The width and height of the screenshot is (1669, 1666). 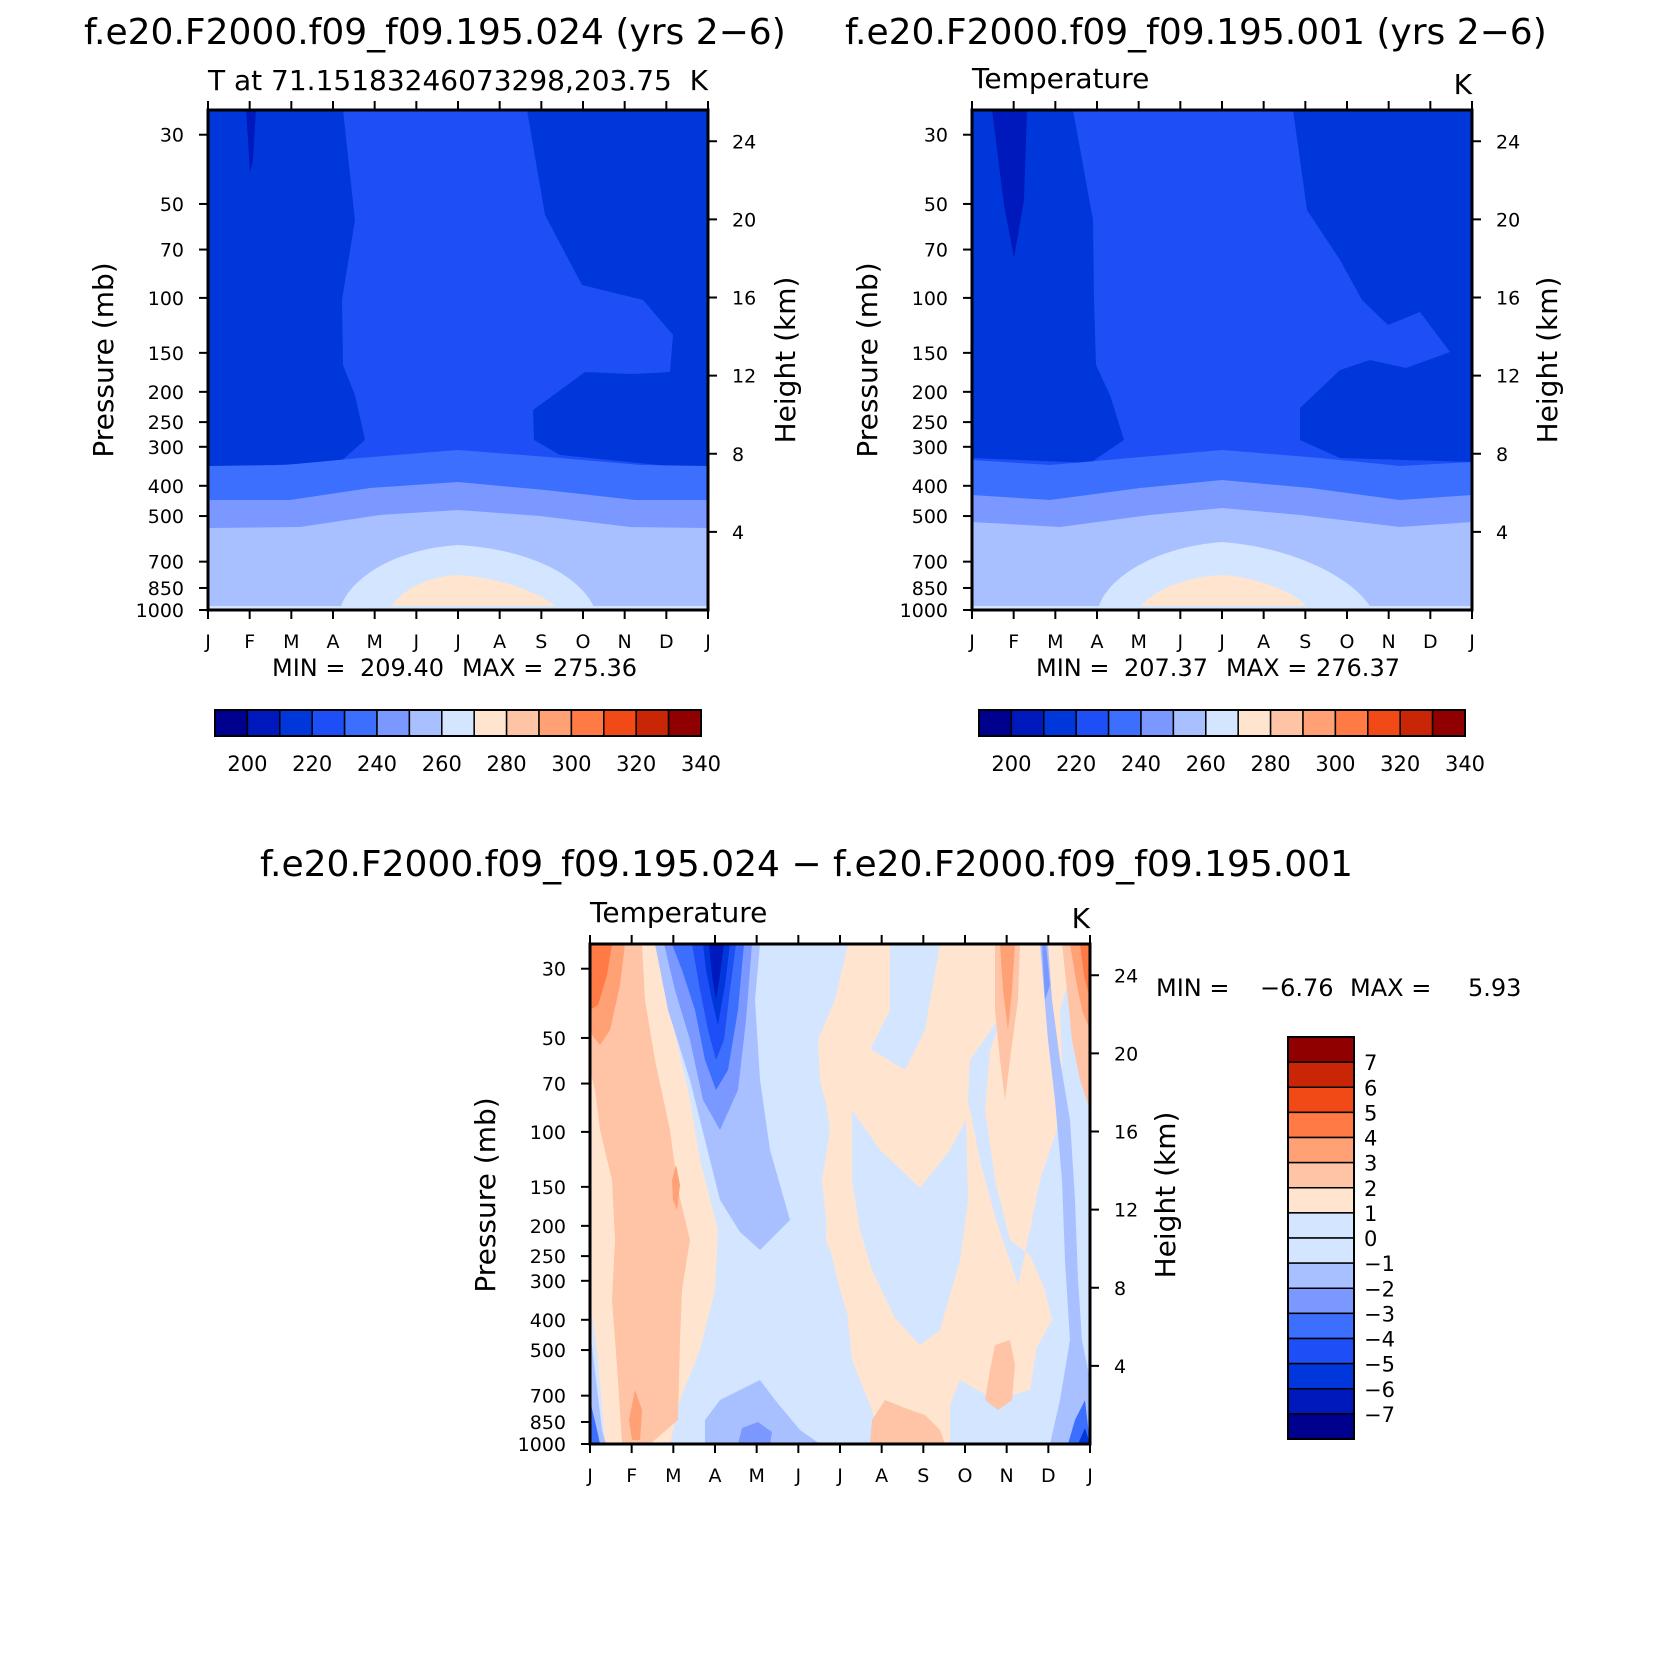 What do you see at coordinates (965, 1476) in the screenshot?
I see `x-tick-label: O` at bounding box center [965, 1476].